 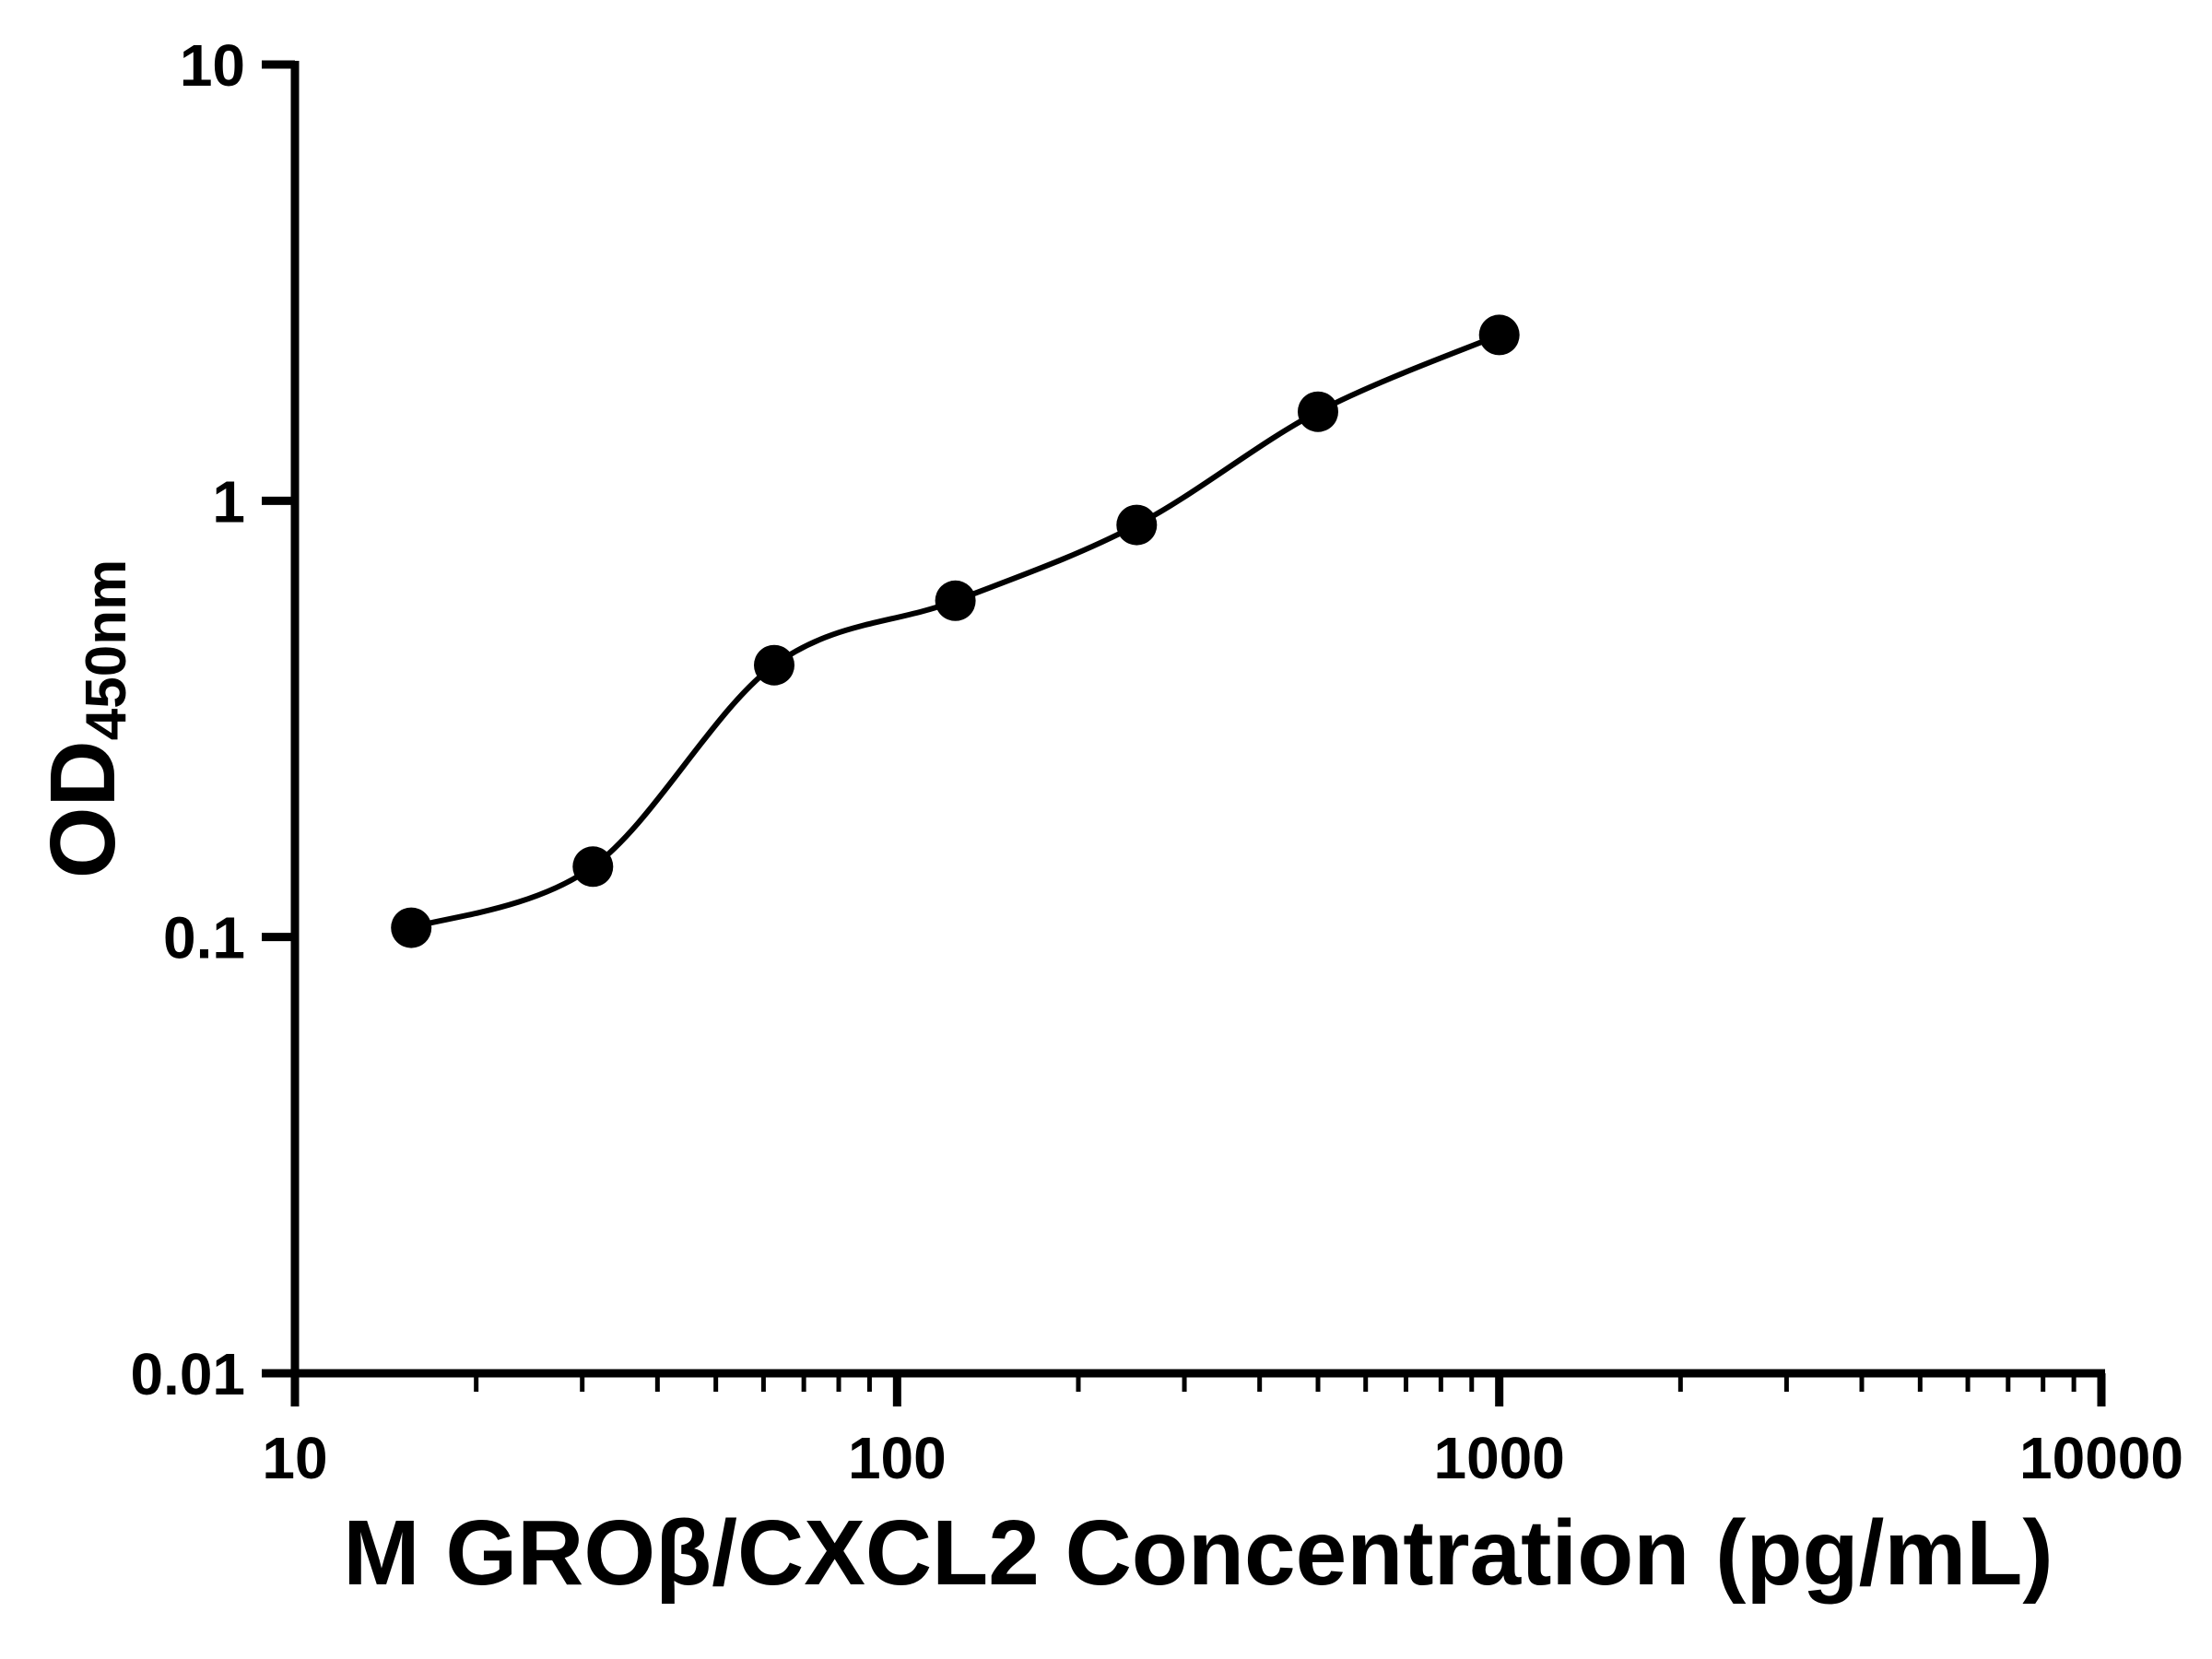 I want to click on y-axis-title-text: OD, so click(x=82, y=809).